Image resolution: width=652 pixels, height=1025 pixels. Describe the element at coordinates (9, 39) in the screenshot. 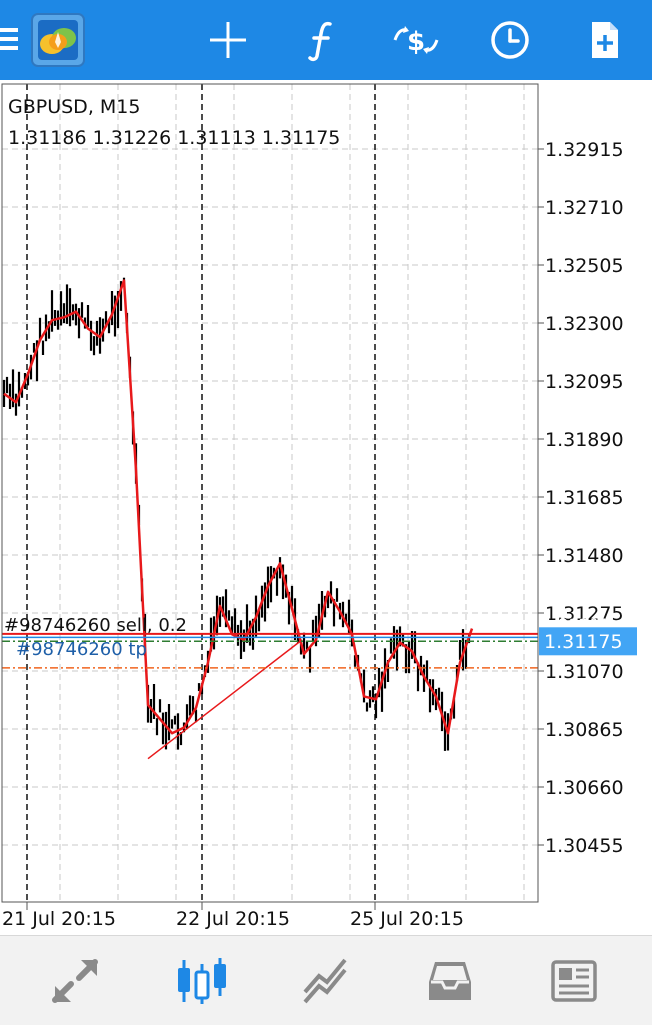

I see `menu-icon` at that location.